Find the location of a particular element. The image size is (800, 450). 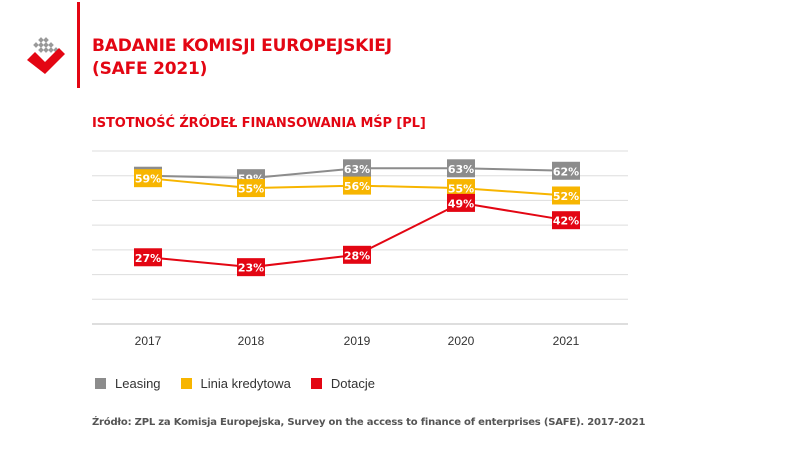

data-label: 52% is located at coordinates (566, 196).